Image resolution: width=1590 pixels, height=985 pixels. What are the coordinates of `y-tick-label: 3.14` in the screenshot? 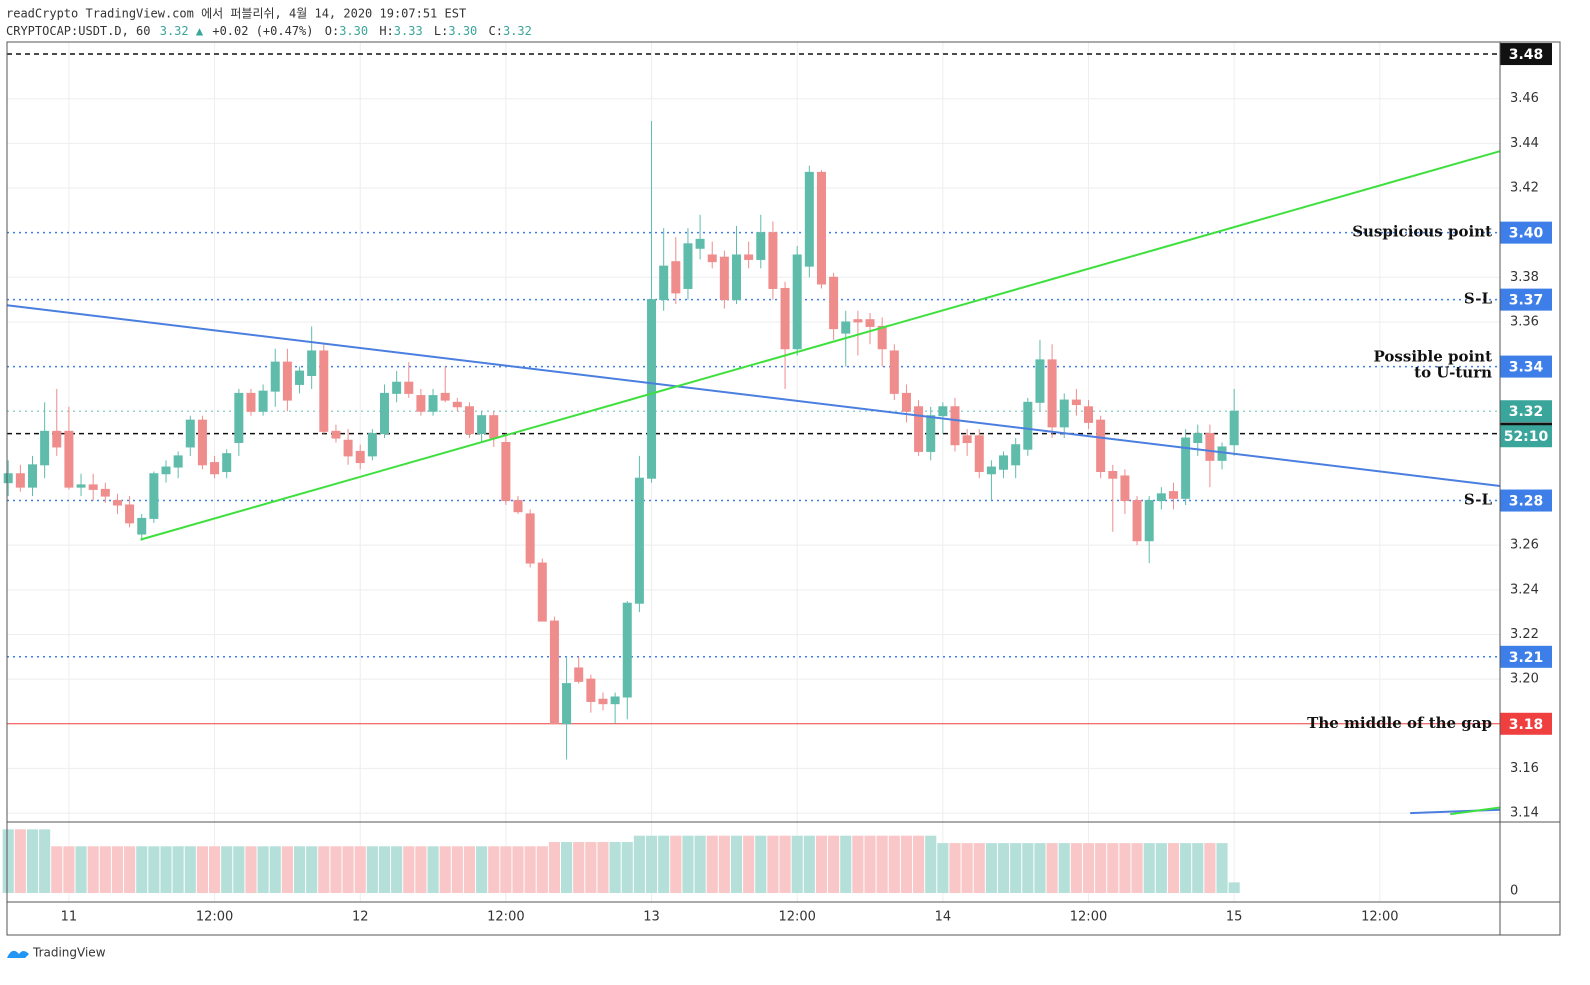 It's located at (1524, 813).